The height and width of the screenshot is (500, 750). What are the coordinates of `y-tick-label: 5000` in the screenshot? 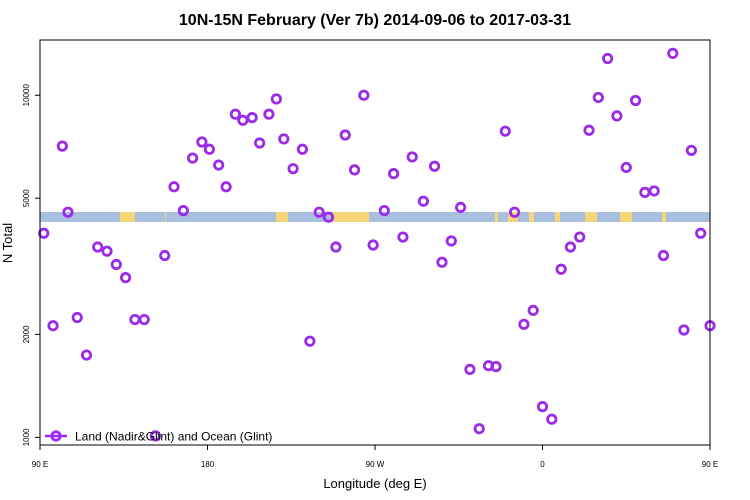 It's located at (26, 198).